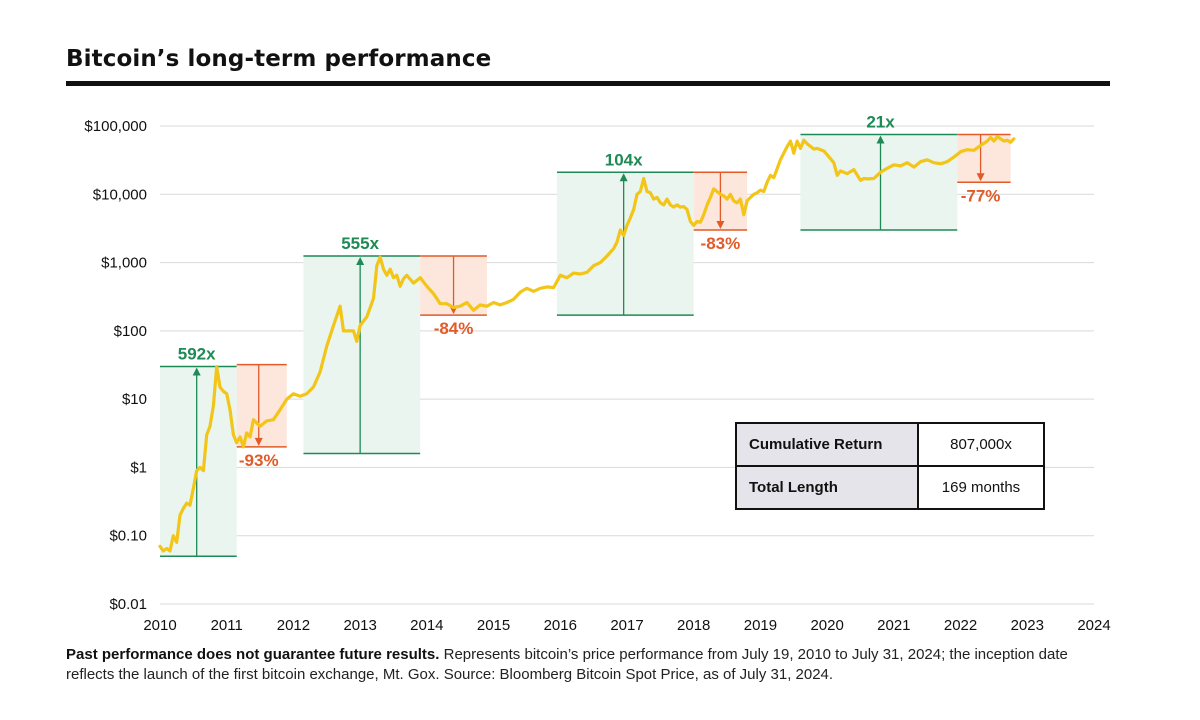 This screenshot has height=720, width=1200. Describe the element at coordinates (134, 399) in the screenshot. I see `y-tick-label: $10` at that location.